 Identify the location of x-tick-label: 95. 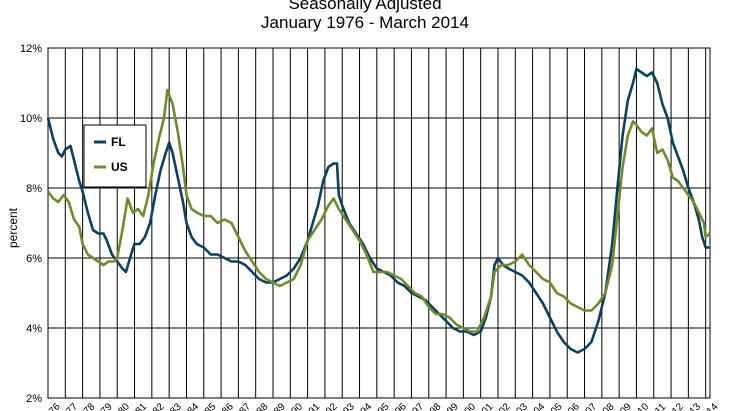
(384, 406).